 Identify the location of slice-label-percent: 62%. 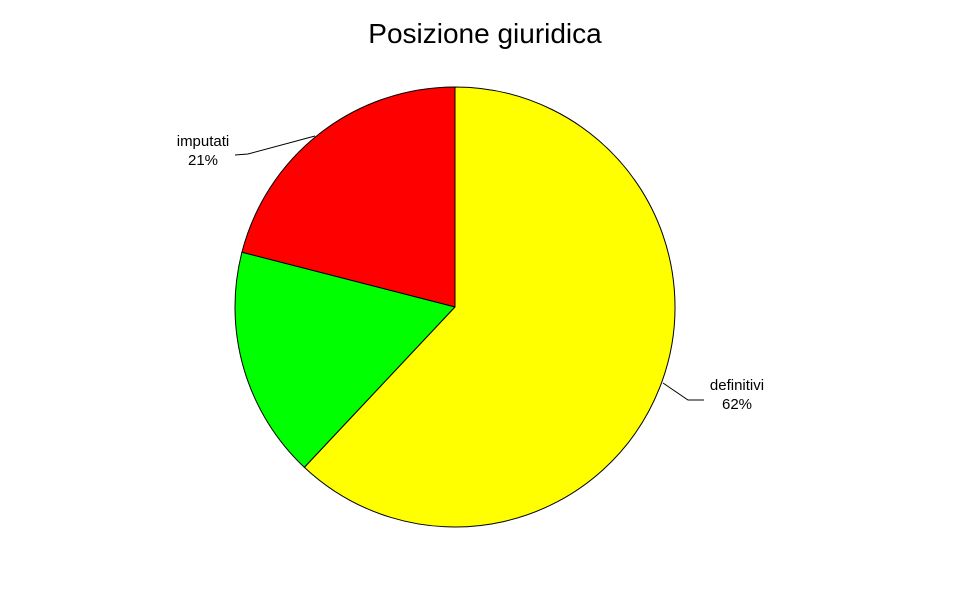
(737, 404).